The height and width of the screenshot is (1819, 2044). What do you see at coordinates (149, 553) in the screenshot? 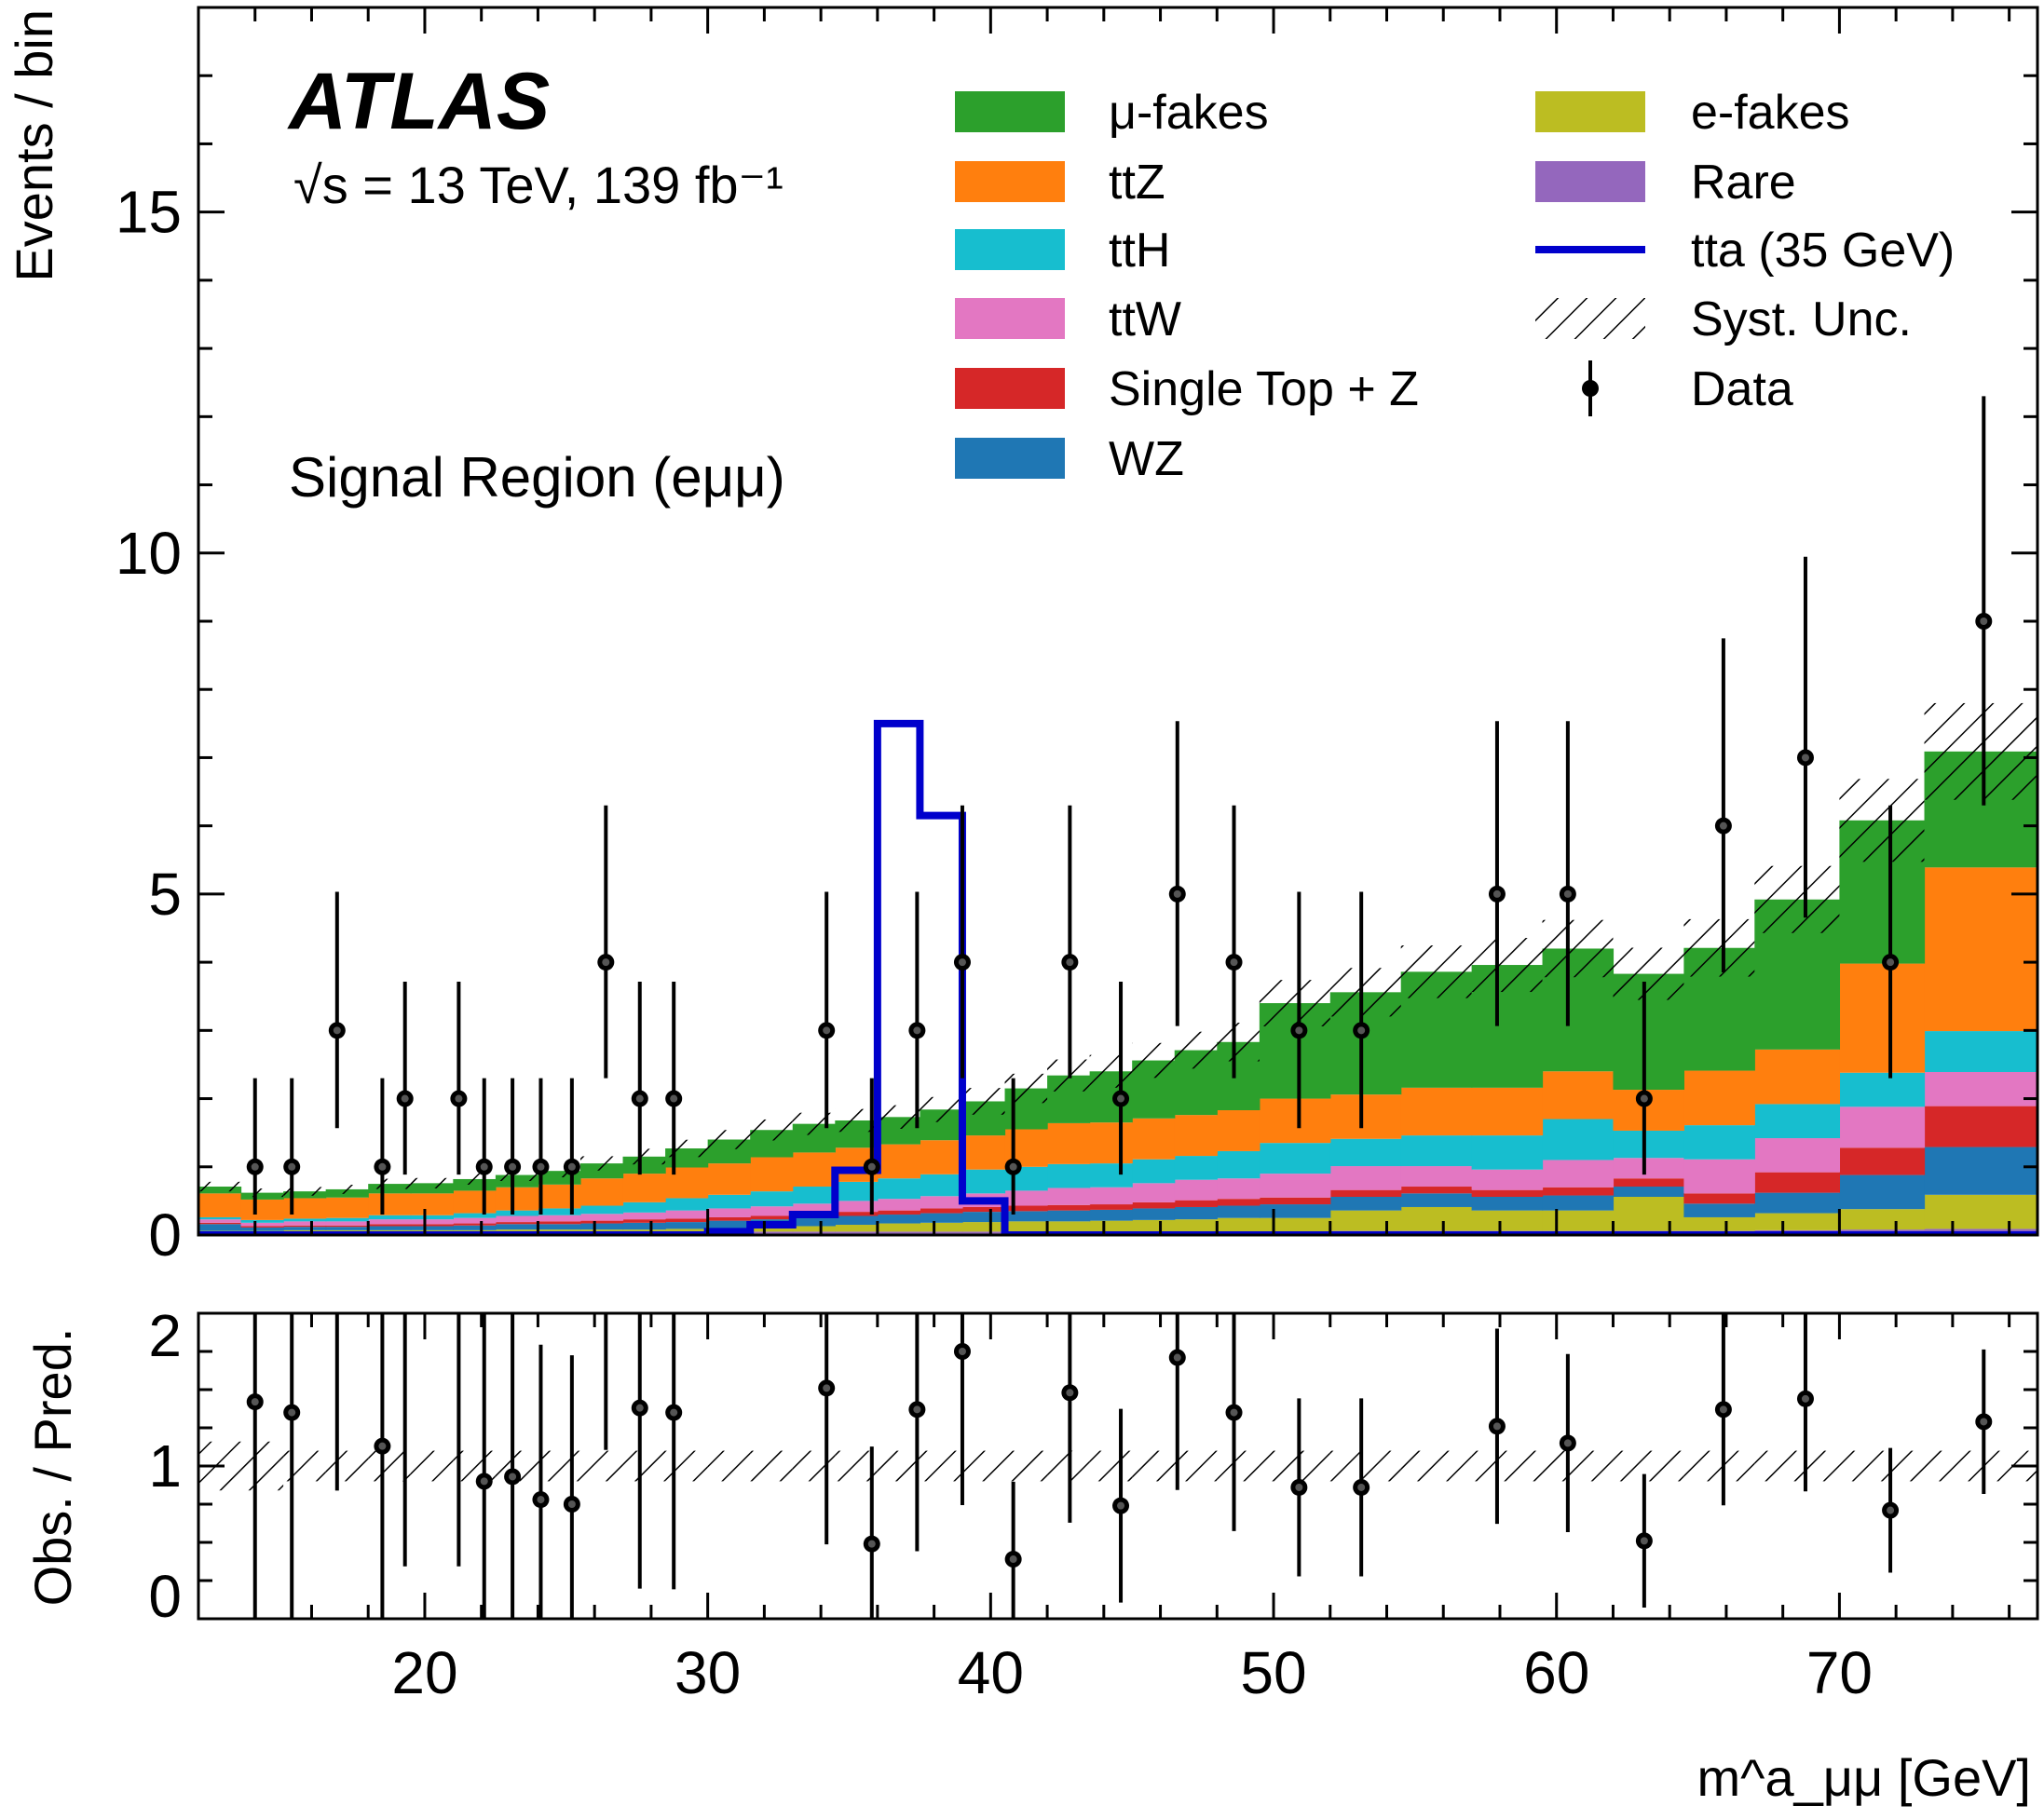
I see `y-tick-label-10: 10` at bounding box center [149, 553].